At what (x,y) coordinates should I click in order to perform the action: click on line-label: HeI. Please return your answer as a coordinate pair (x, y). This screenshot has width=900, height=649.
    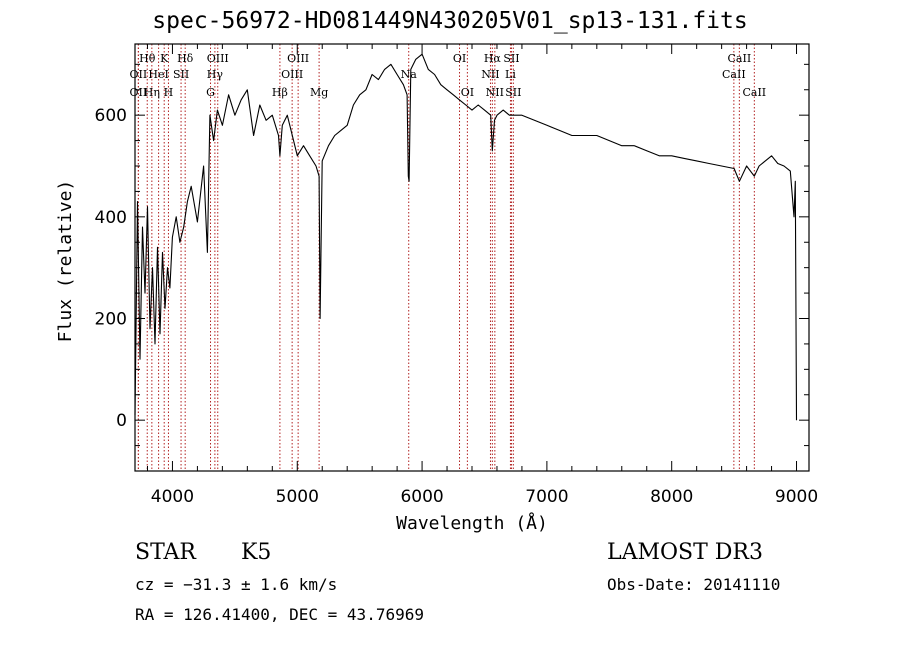
    Looking at the image, I should click on (158, 74).